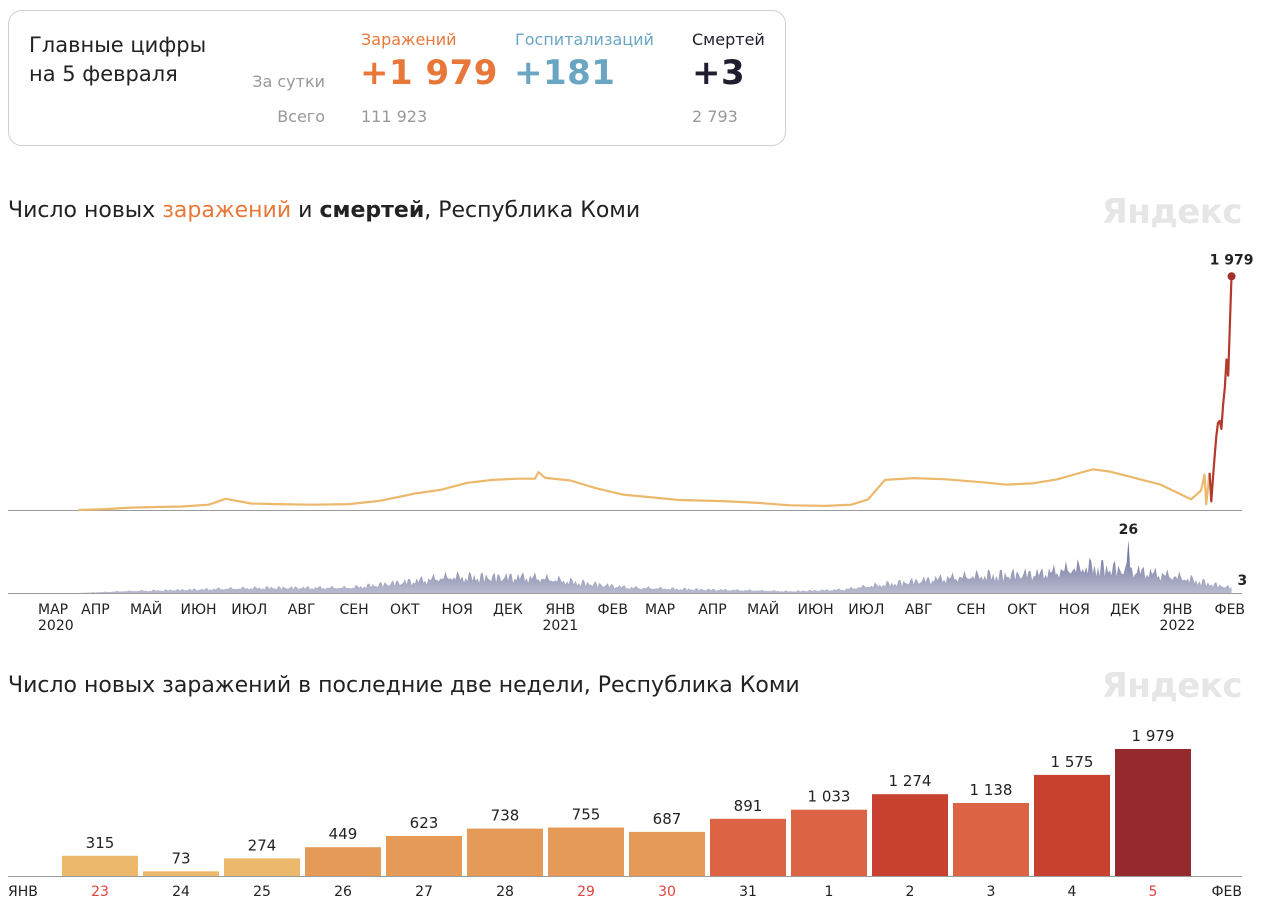 The width and height of the screenshot is (1280, 915). I want to click on hospitalizations-value: +181, so click(565, 73).